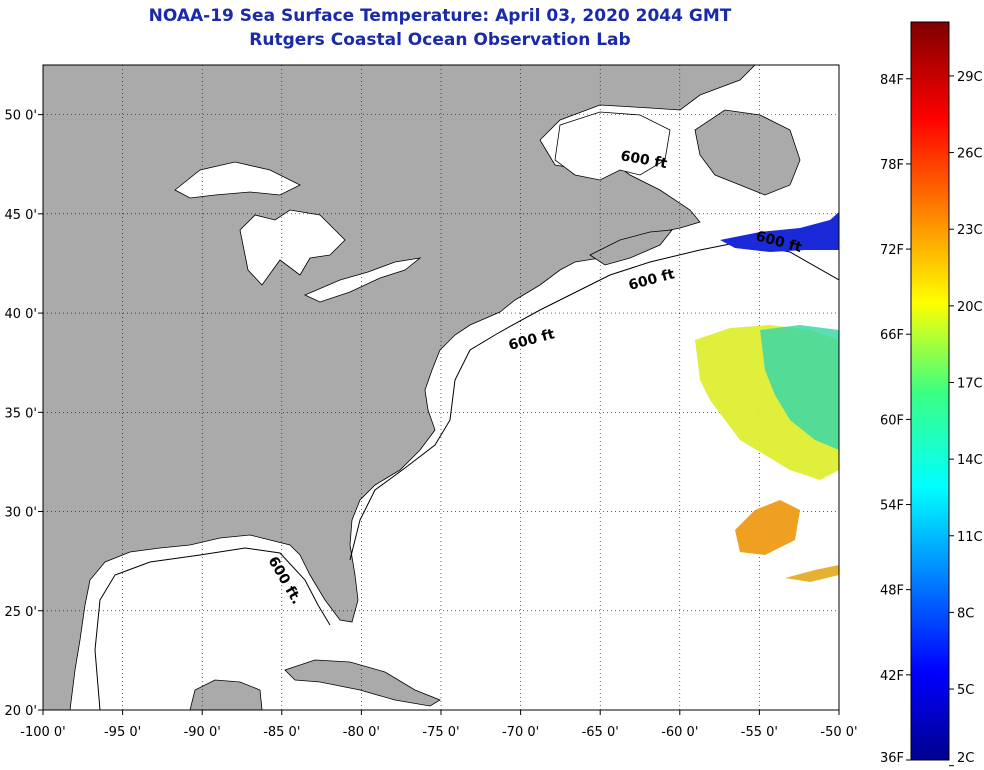 The image size is (984, 770). What do you see at coordinates (440, 732) in the screenshot?
I see `lon-tick-label: -75 0'` at bounding box center [440, 732].